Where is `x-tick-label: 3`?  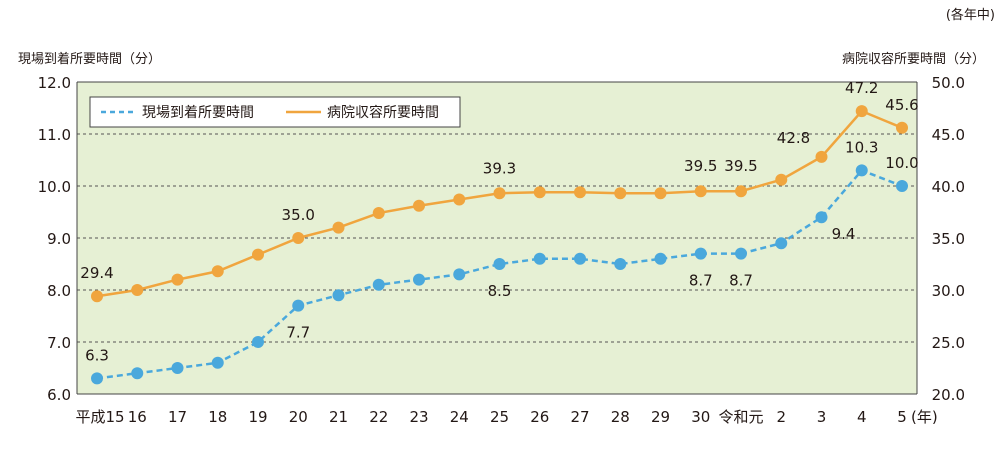 x-tick-label: 3 is located at coordinates (822, 417).